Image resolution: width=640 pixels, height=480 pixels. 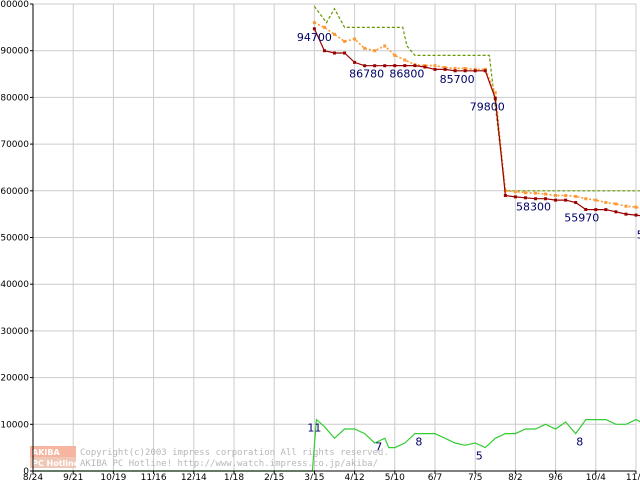 What do you see at coordinates (487, 106) in the screenshot?
I see `data-label: 79800` at bounding box center [487, 106].